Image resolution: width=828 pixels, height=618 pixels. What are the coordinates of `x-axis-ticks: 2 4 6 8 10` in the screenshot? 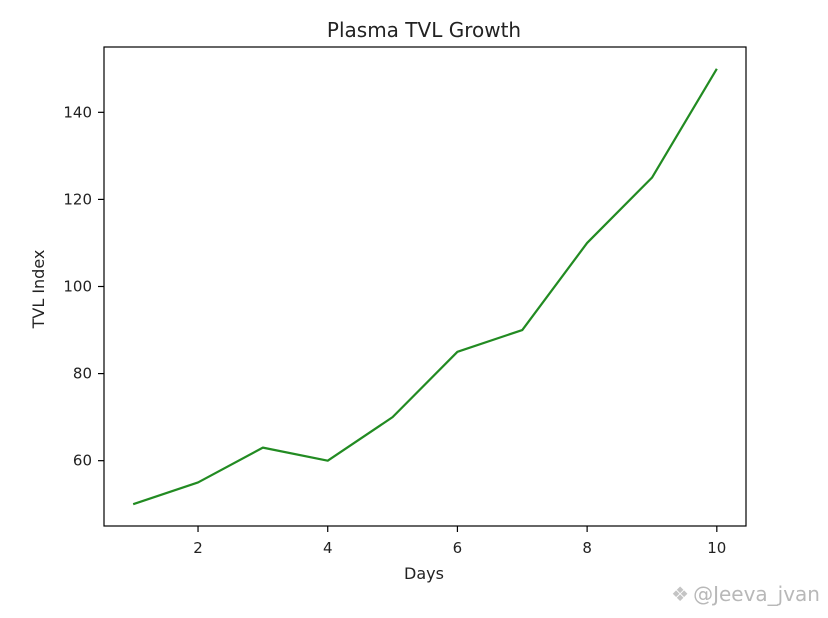 It's located at (459, 541).